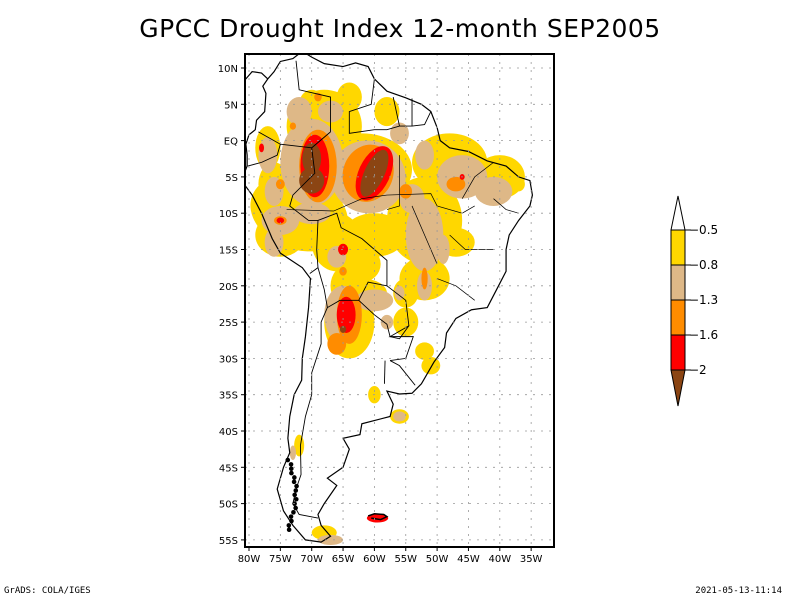  What do you see at coordinates (678, 213) in the screenshot?
I see `legend-upper-triangle` at bounding box center [678, 213].